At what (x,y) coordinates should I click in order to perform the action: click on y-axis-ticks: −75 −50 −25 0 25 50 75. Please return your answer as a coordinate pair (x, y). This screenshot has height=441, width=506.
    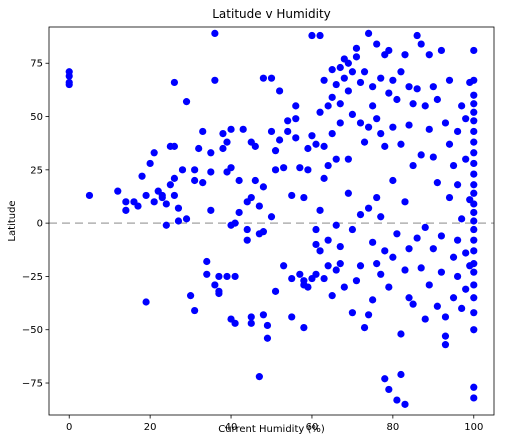
    Looking at the image, I should click on (35, 224).